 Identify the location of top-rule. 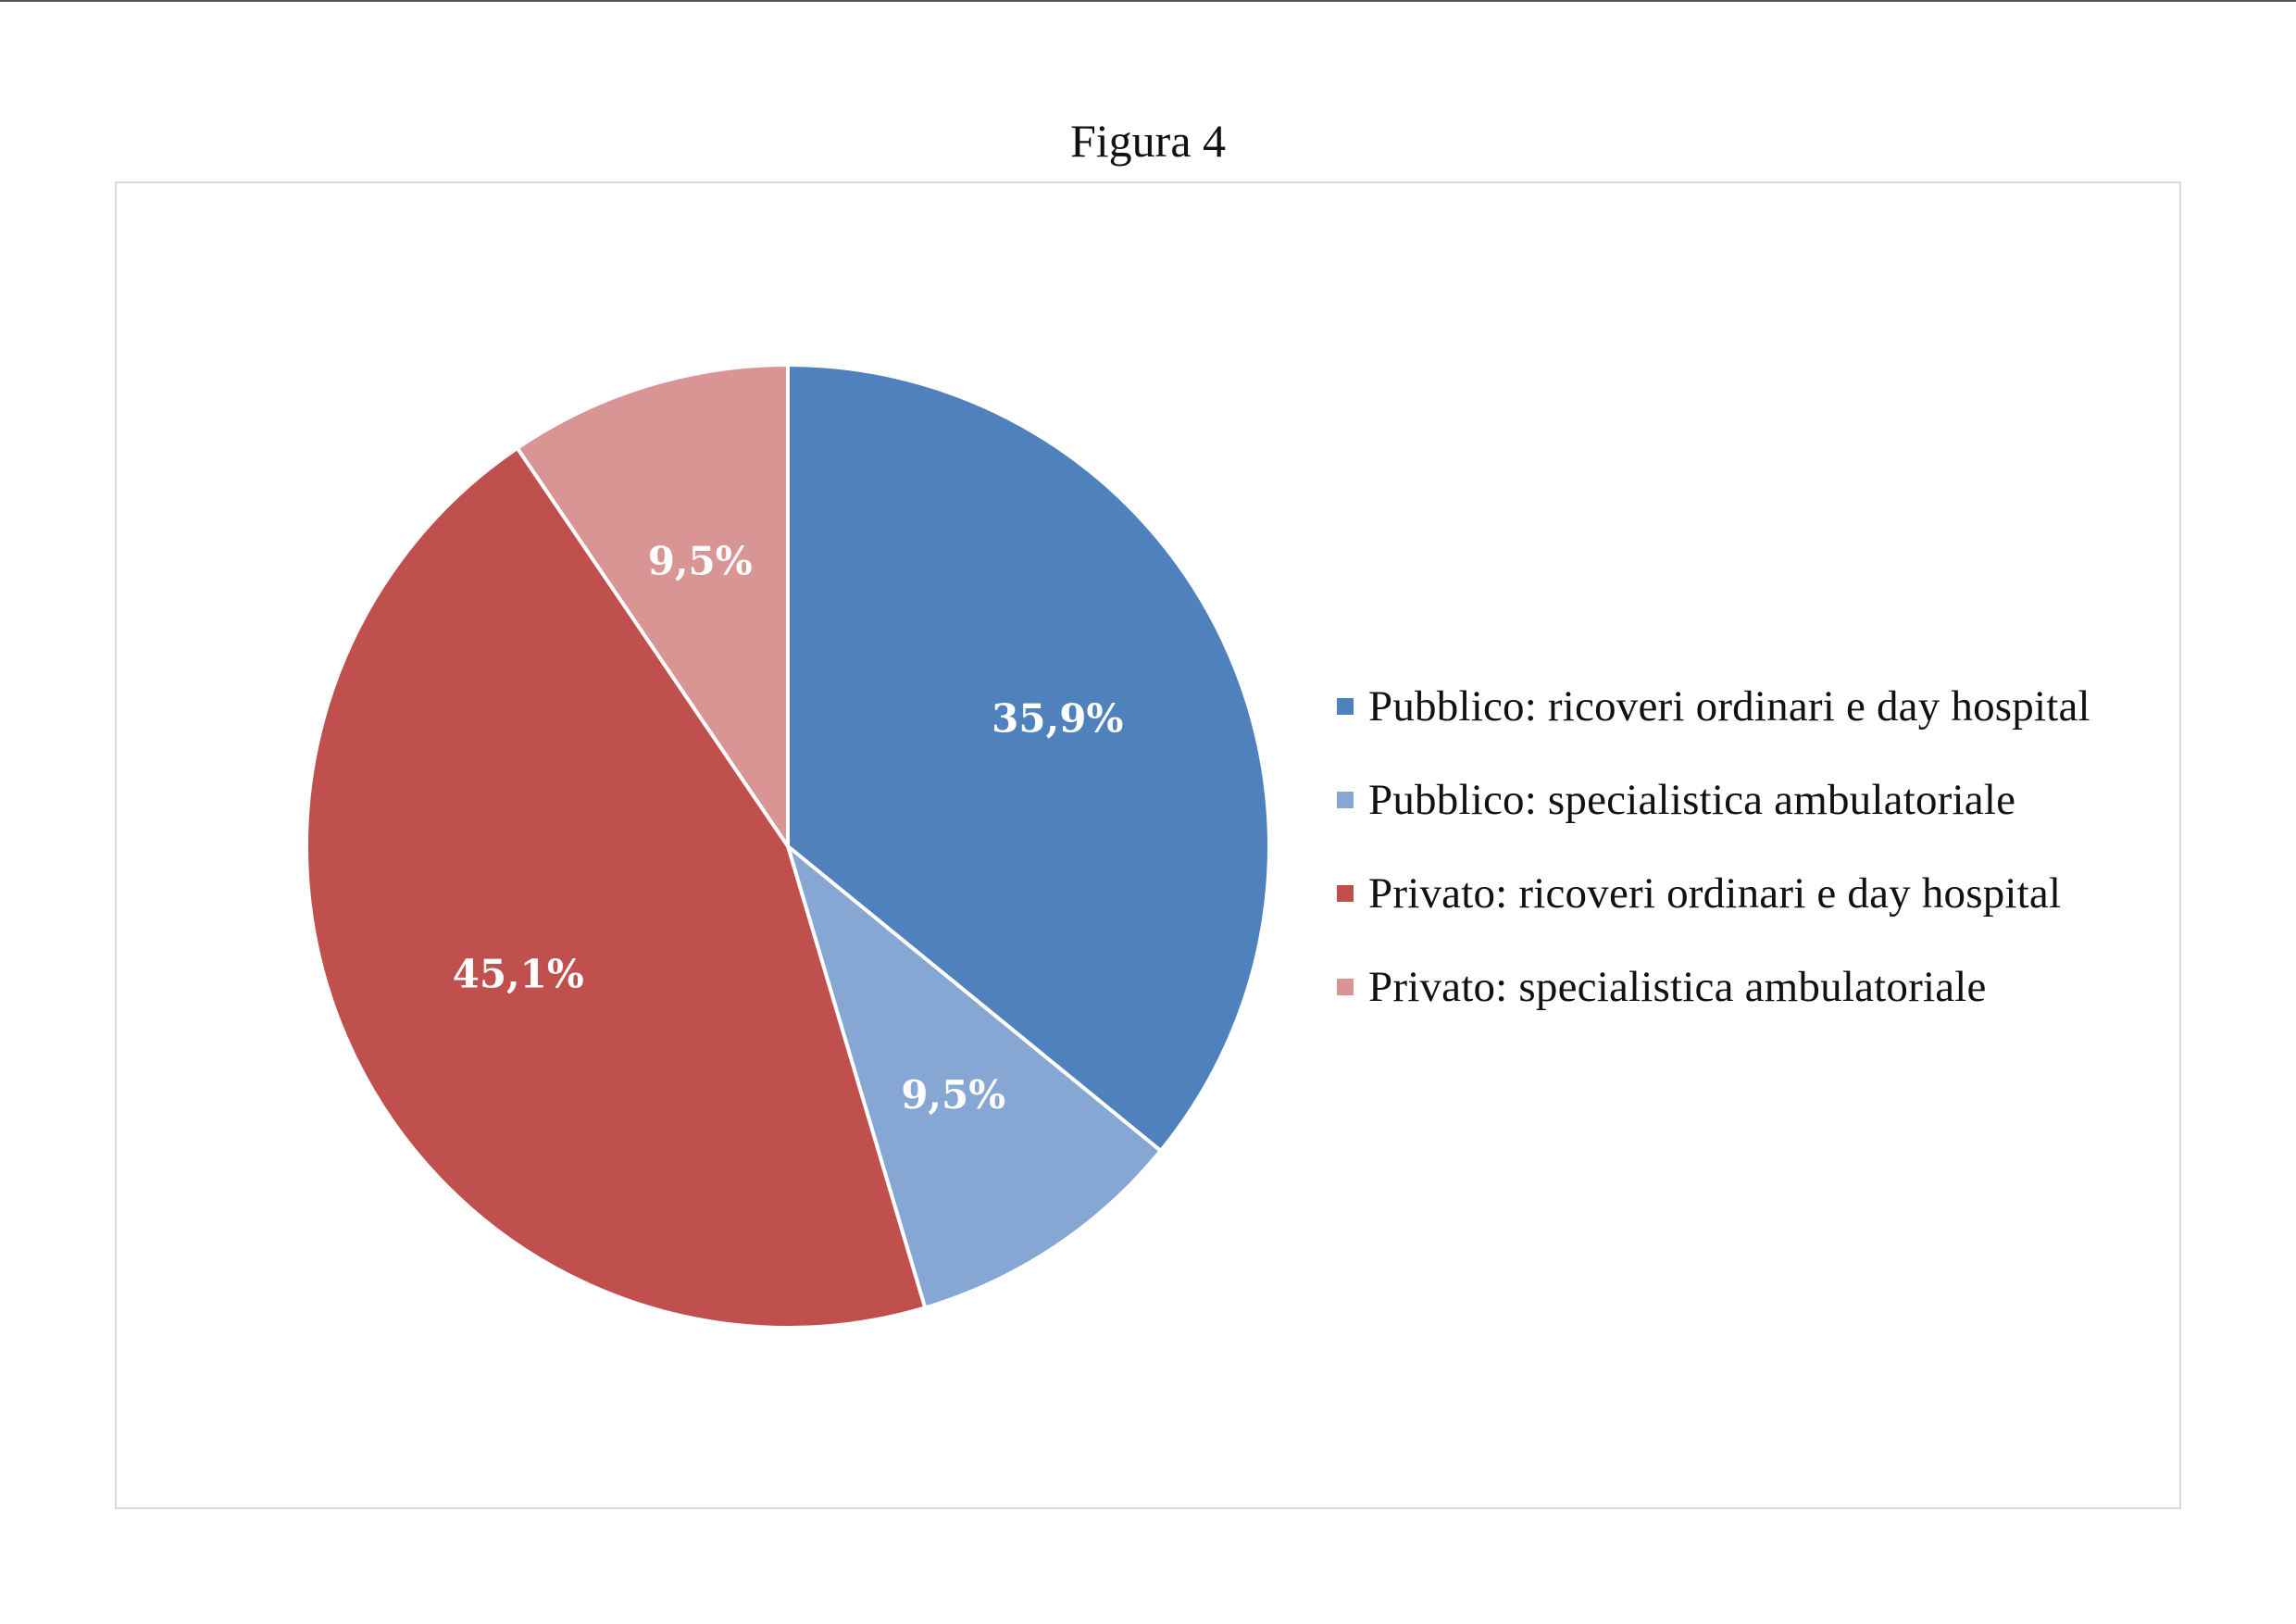
(1148, 1).